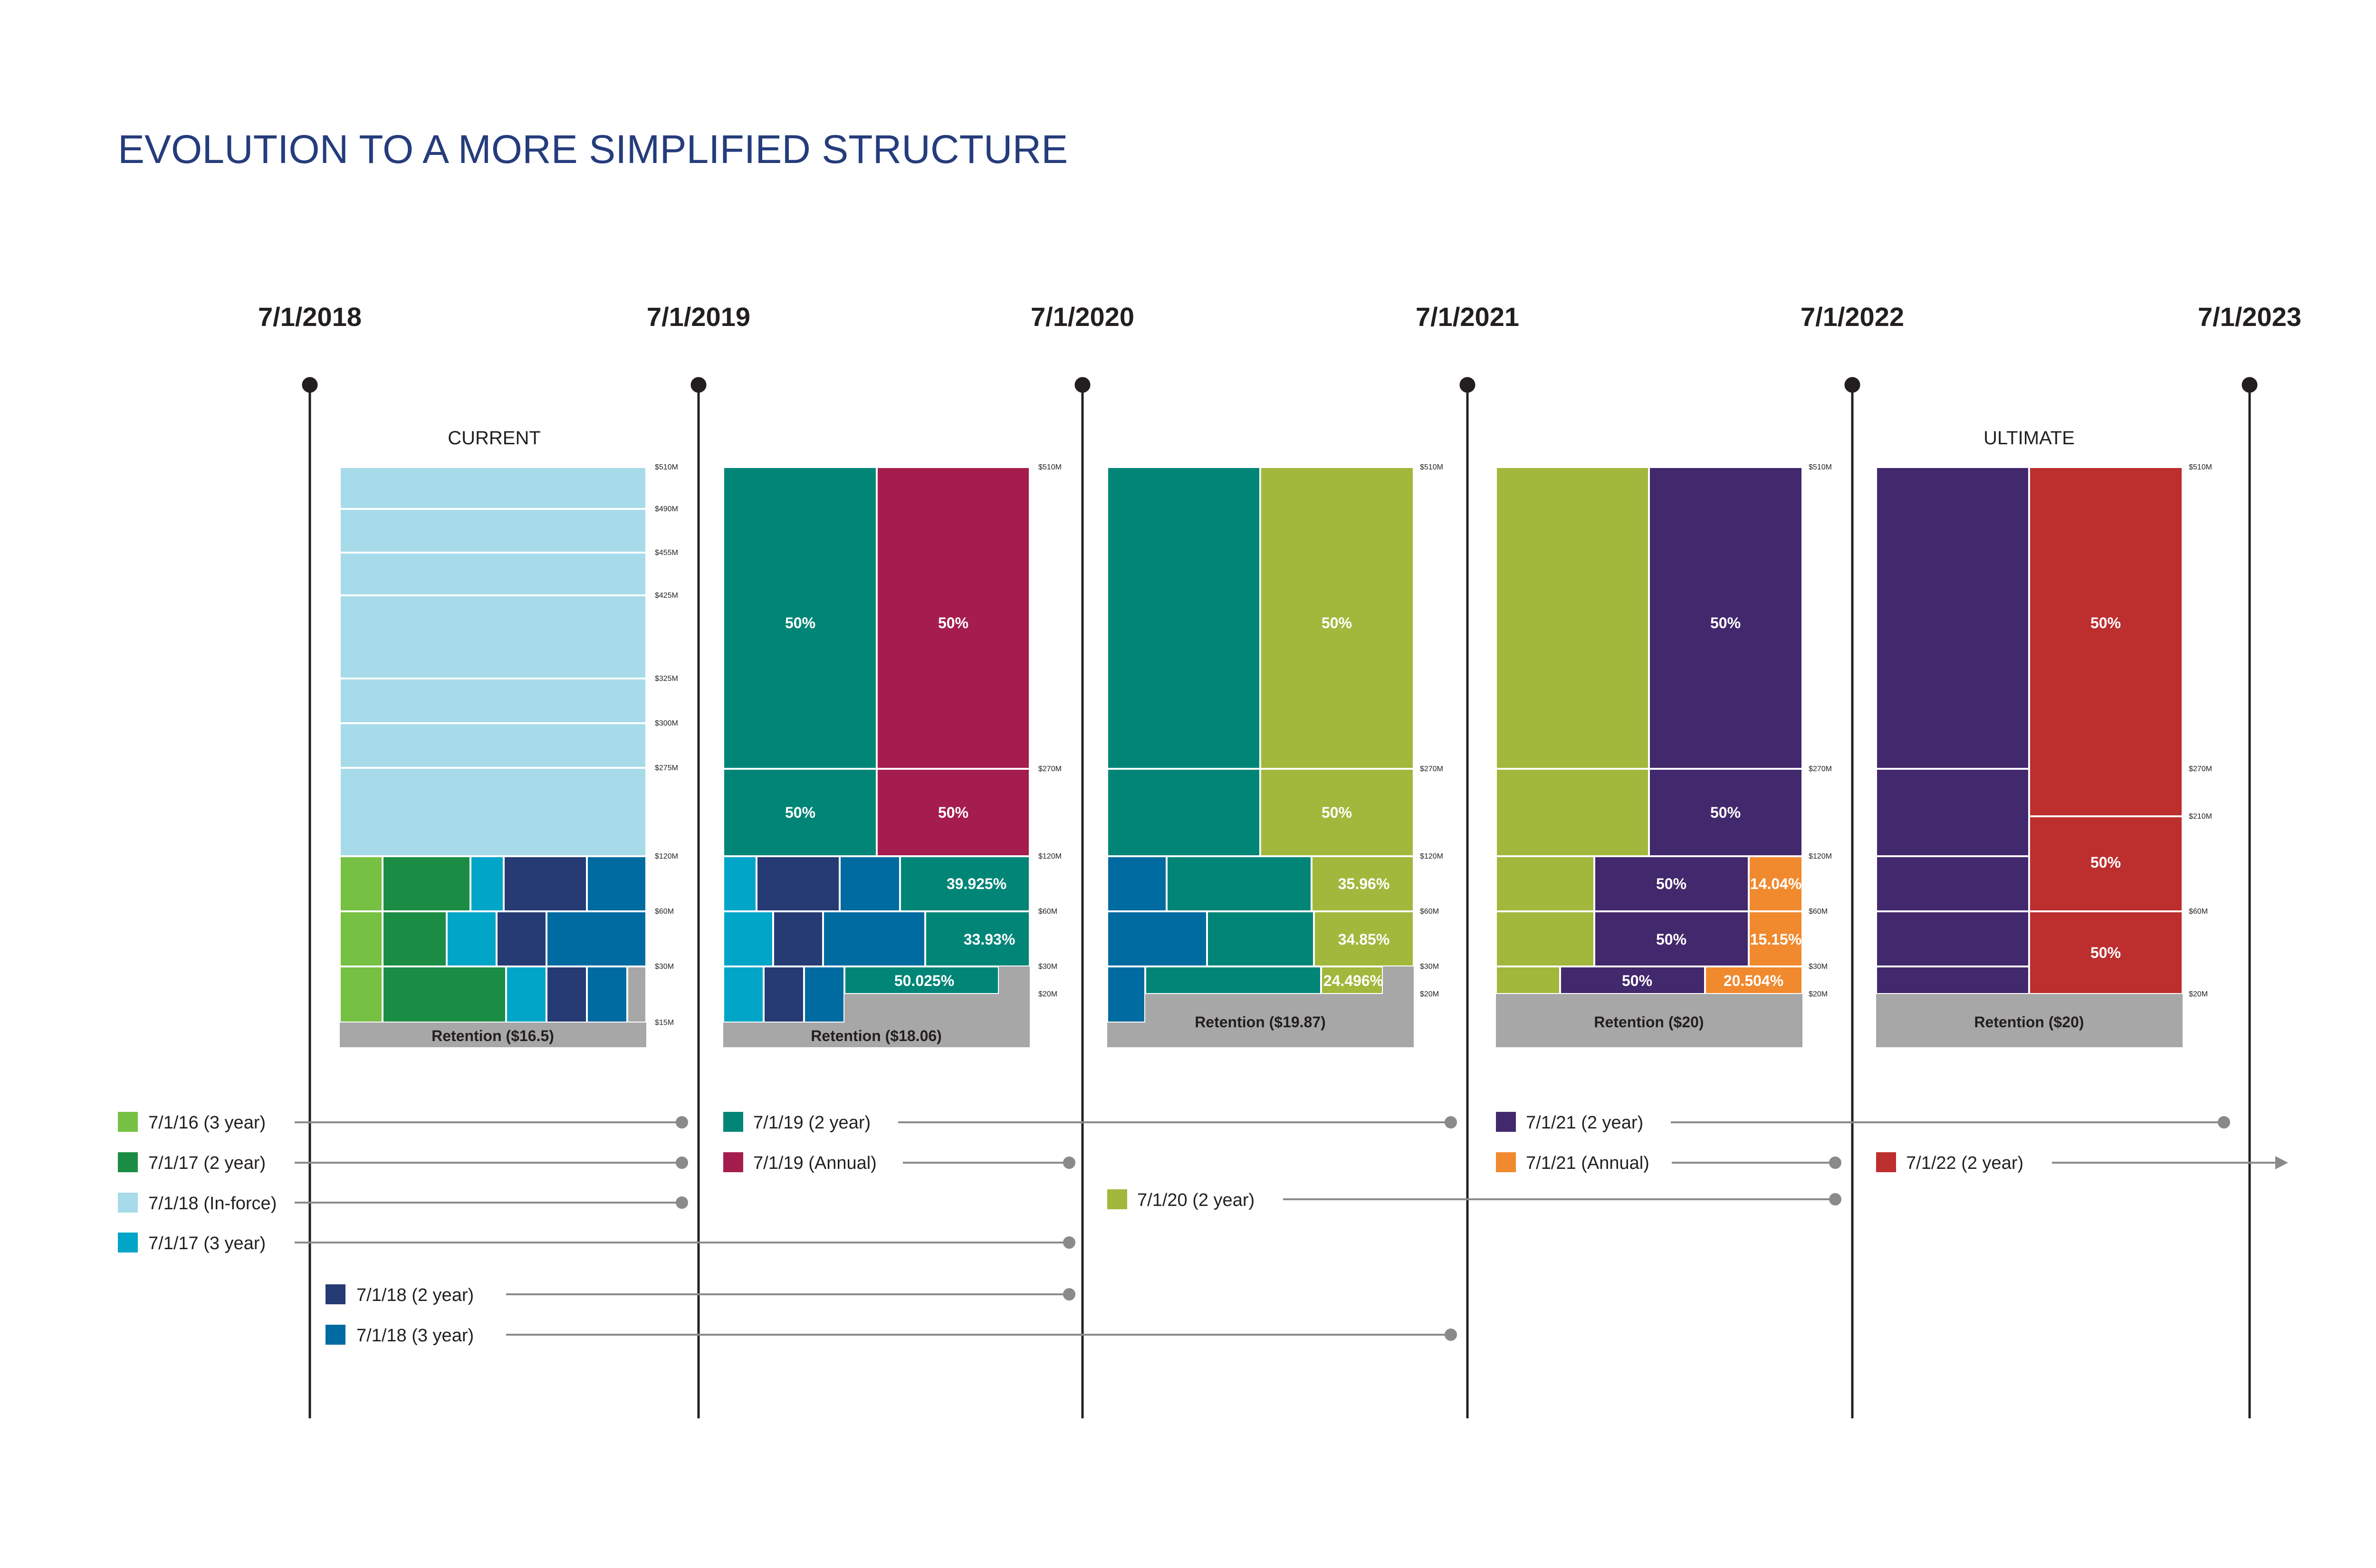 The width and height of the screenshot is (2376, 1568). What do you see at coordinates (310, 317) in the screenshot?
I see `date-label: 7/1/2018` at bounding box center [310, 317].